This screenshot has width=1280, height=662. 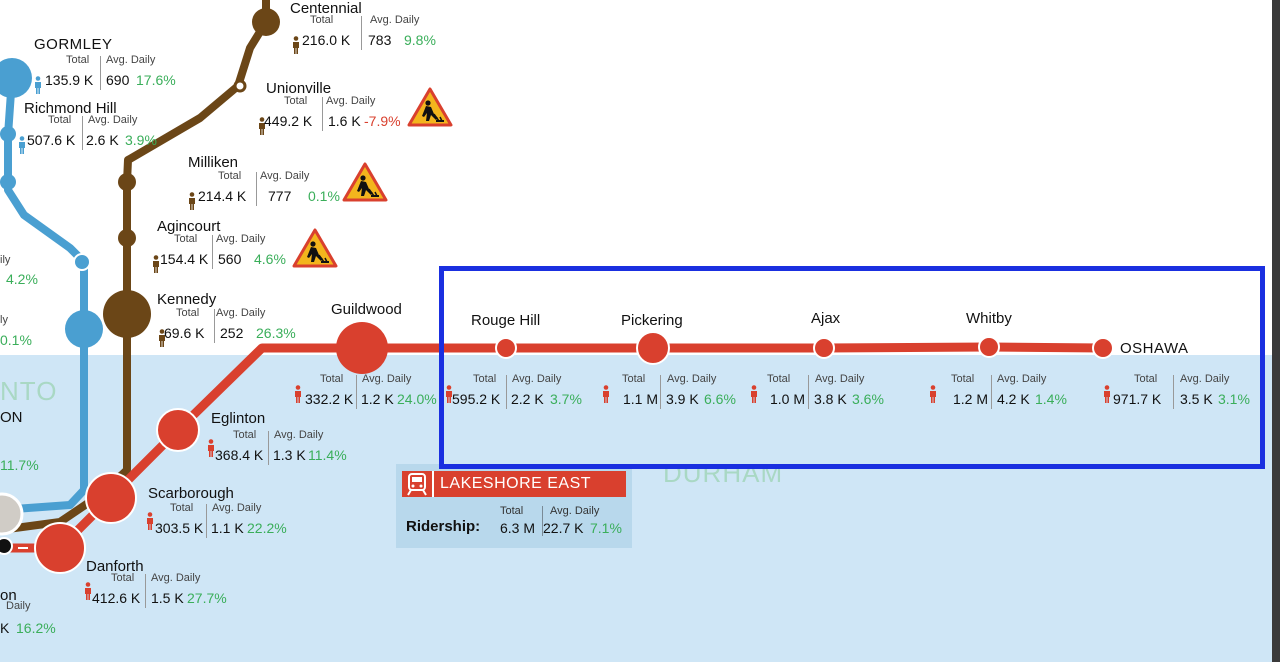 I want to click on stats-kennedy: Total Avg. Daily 69.6 K 252 26.3%, so click(x=238, y=329).